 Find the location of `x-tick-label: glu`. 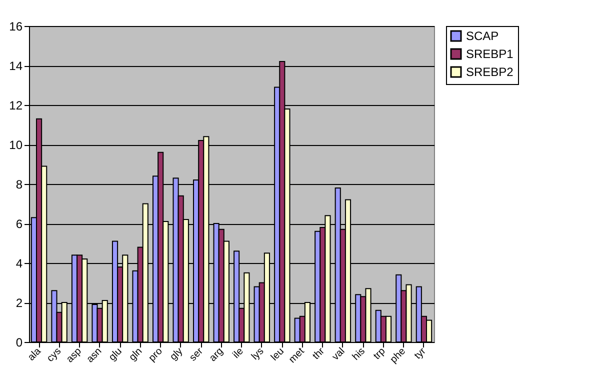

x-tick-label: glu is located at coordinates (115, 355).